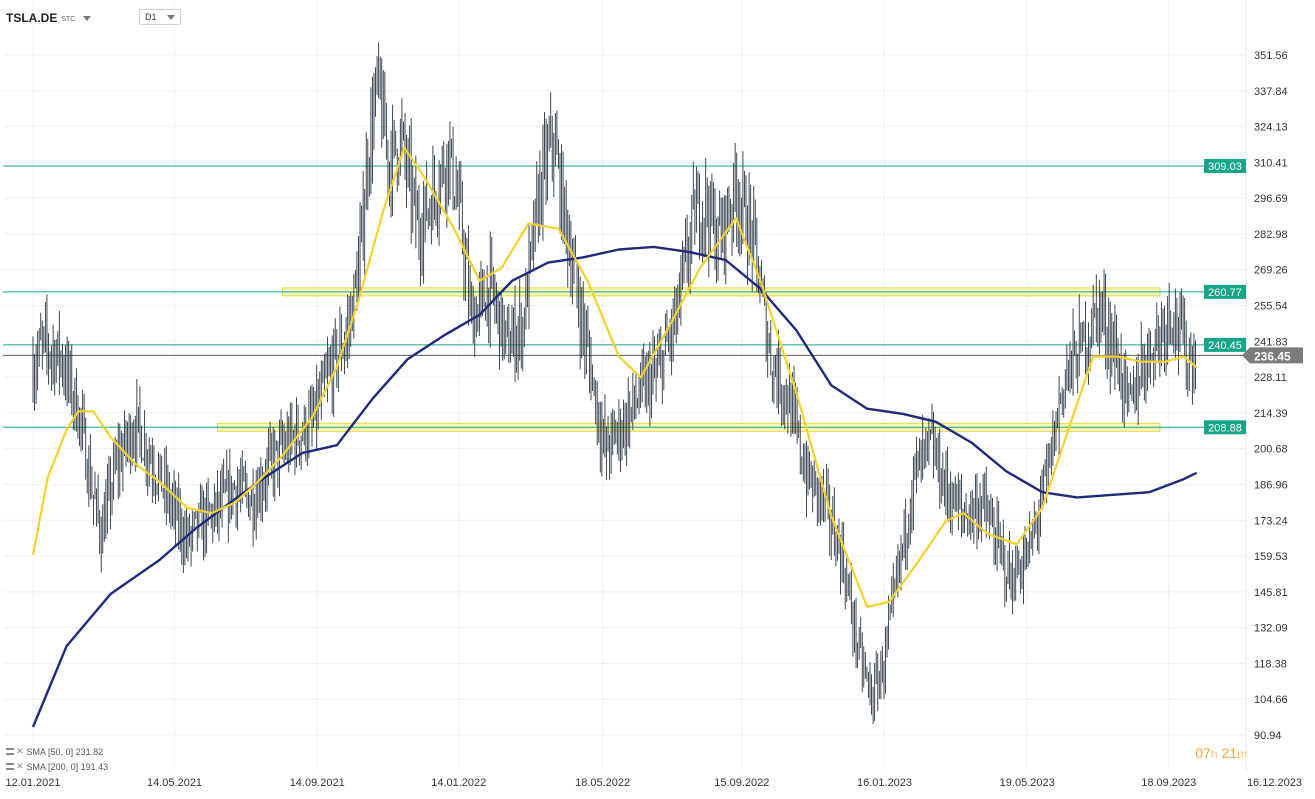  Describe the element at coordinates (1271, 593) in the screenshot. I see `y-tick-label: 145.81` at that location.